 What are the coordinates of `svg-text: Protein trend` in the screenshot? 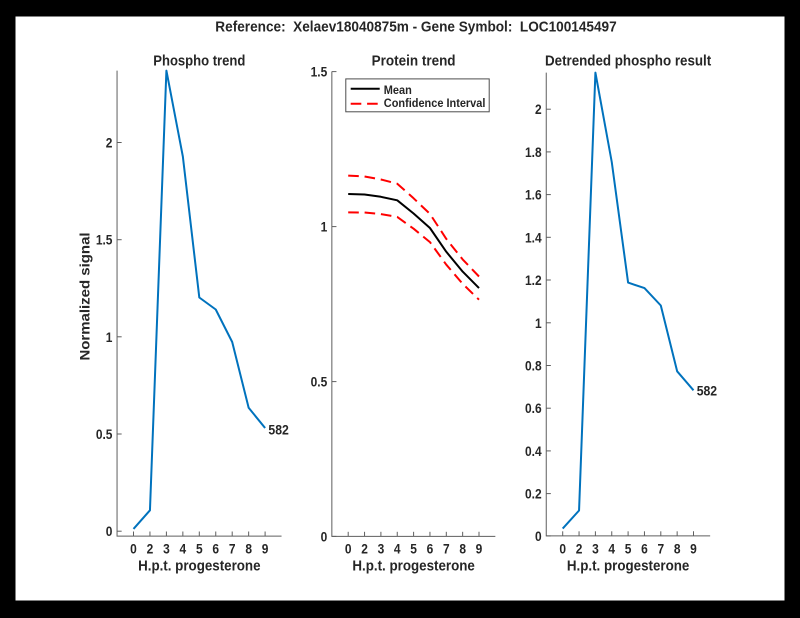 It's located at (414, 60).